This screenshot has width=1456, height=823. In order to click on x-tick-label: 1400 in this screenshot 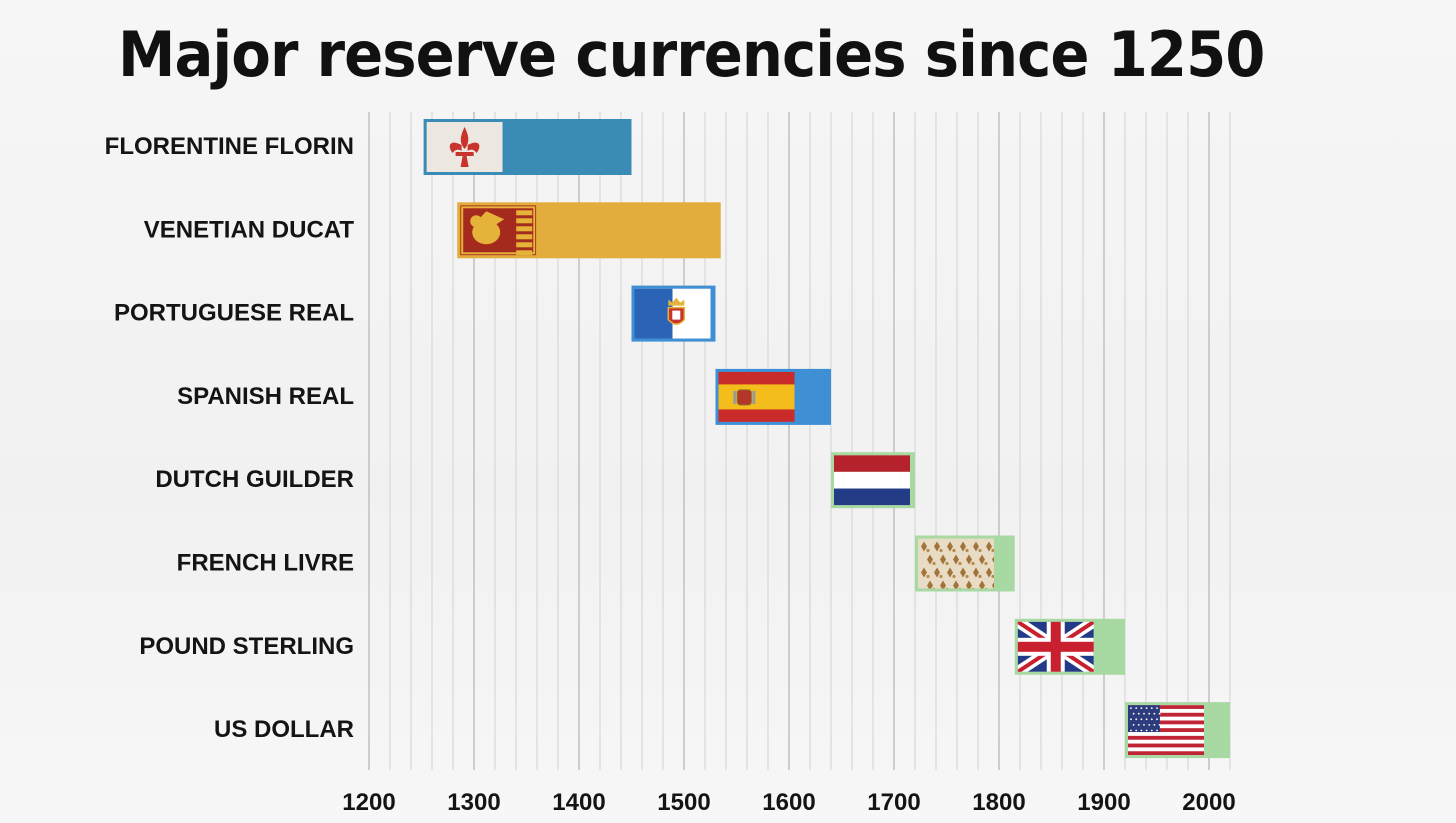, I will do `click(578, 802)`.